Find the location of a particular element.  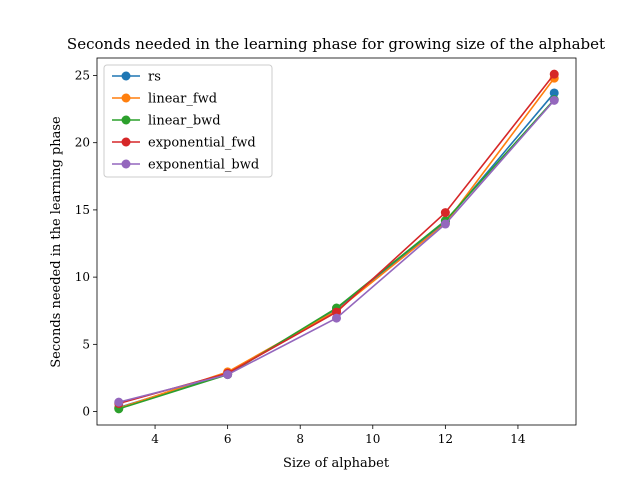

y-tick-label: 15 is located at coordinates (82, 210).